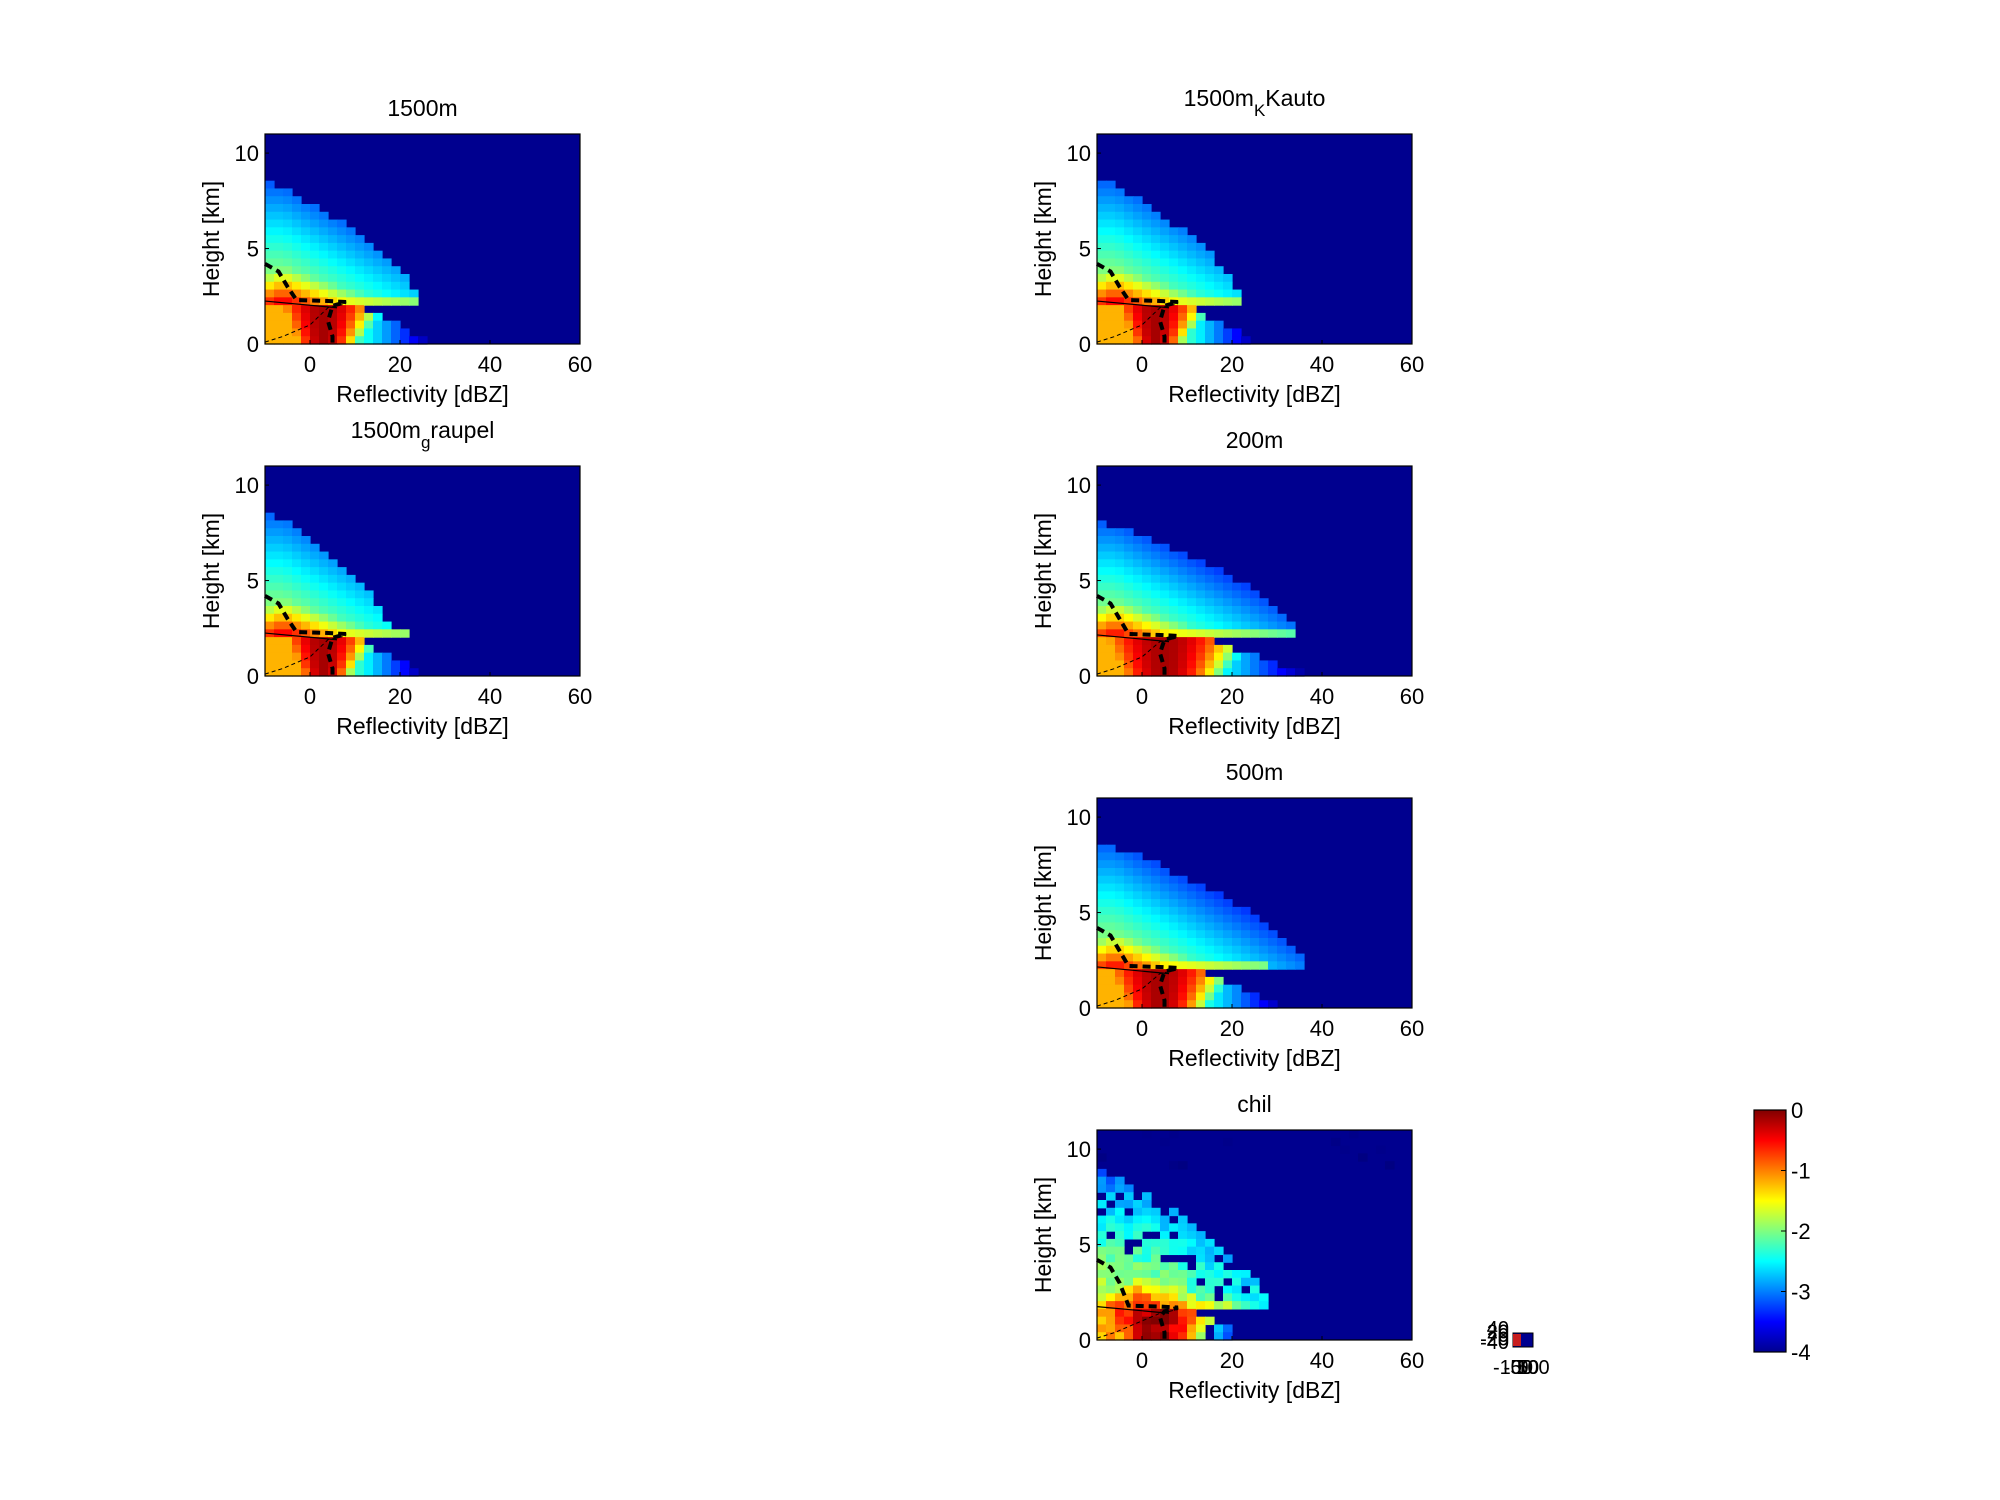 This screenshot has width=2000, height=1500. I want to click on y-tick-label: 0, so click(1085, 676).